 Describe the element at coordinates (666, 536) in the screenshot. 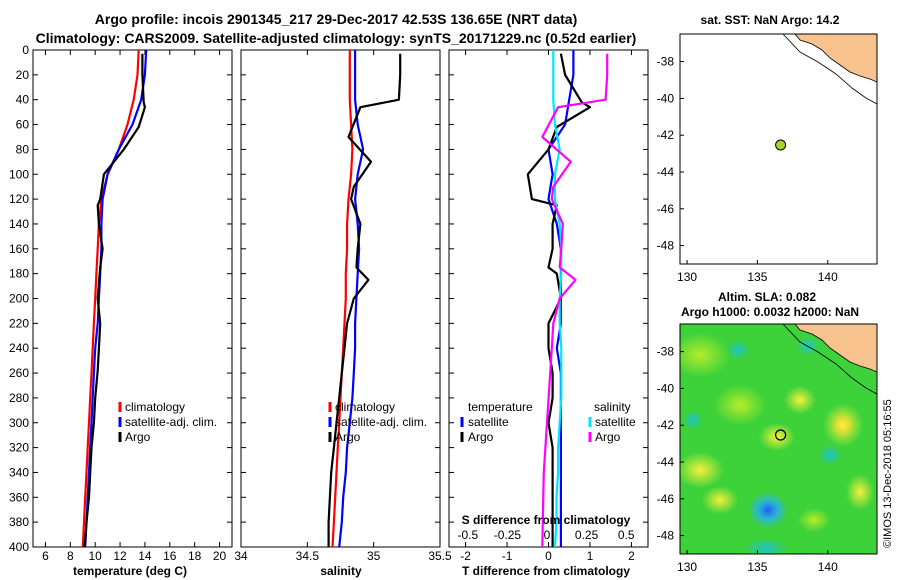

I see `map-y-tick-label: -48` at that location.